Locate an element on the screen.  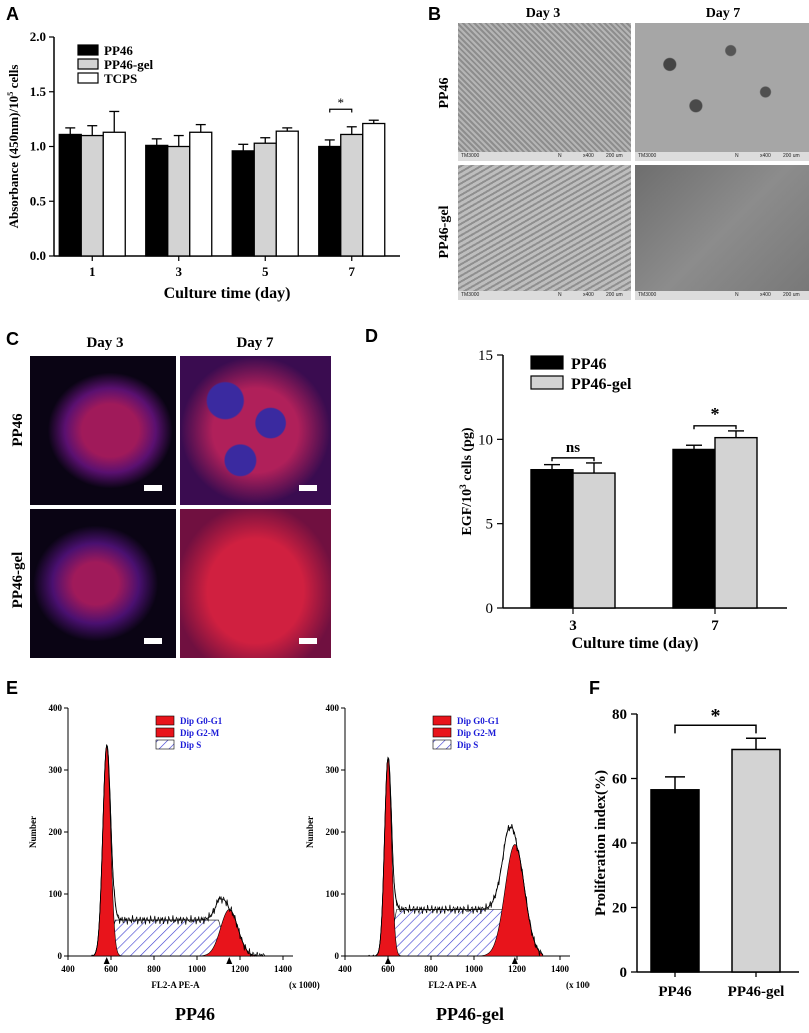
x-tick-label: 800 is located at coordinates (154, 969).